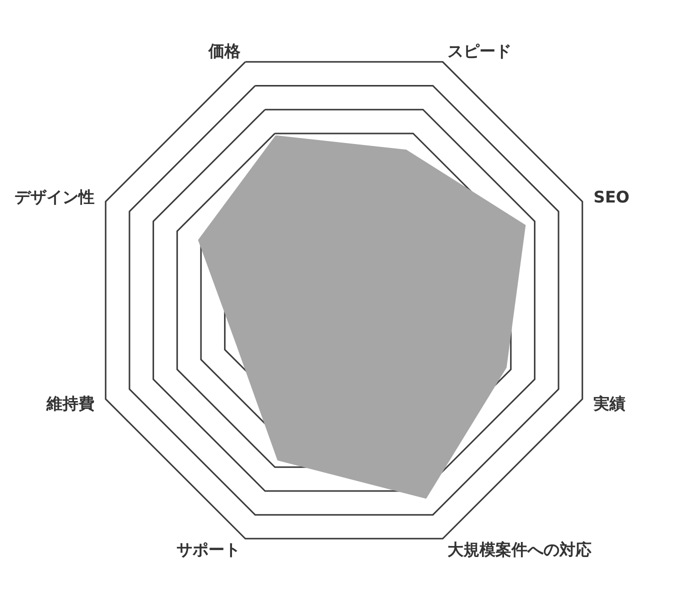 This screenshot has width=688, height=597. What do you see at coordinates (611, 196) in the screenshot?
I see `spoke-label: SEO` at bounding box center [611, 196].